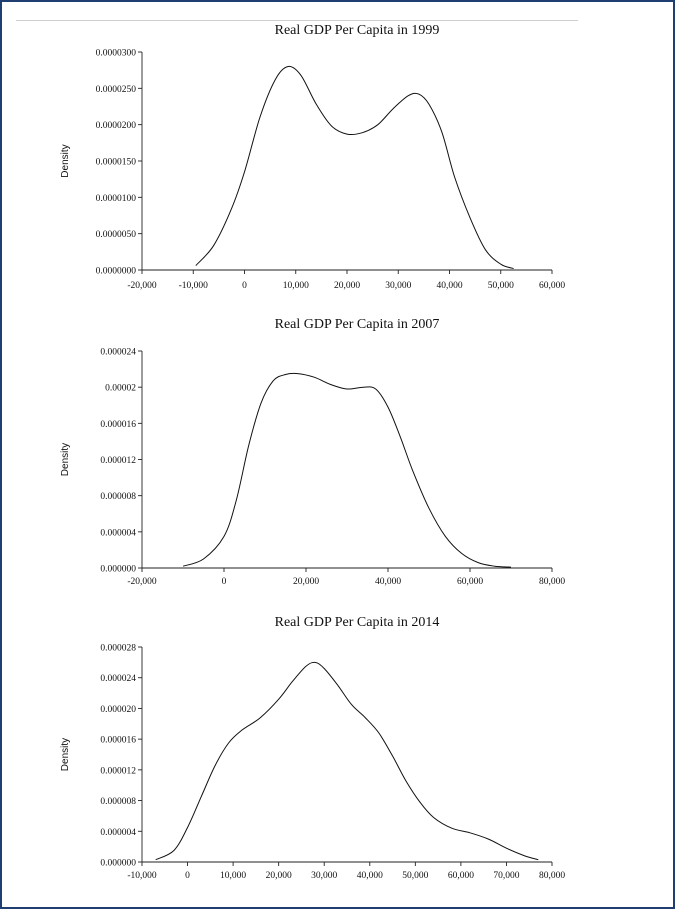  Describe the element at coordinates (116, 163) in the screenshot. I see `y-tick-label: 0.0000150` at that location.